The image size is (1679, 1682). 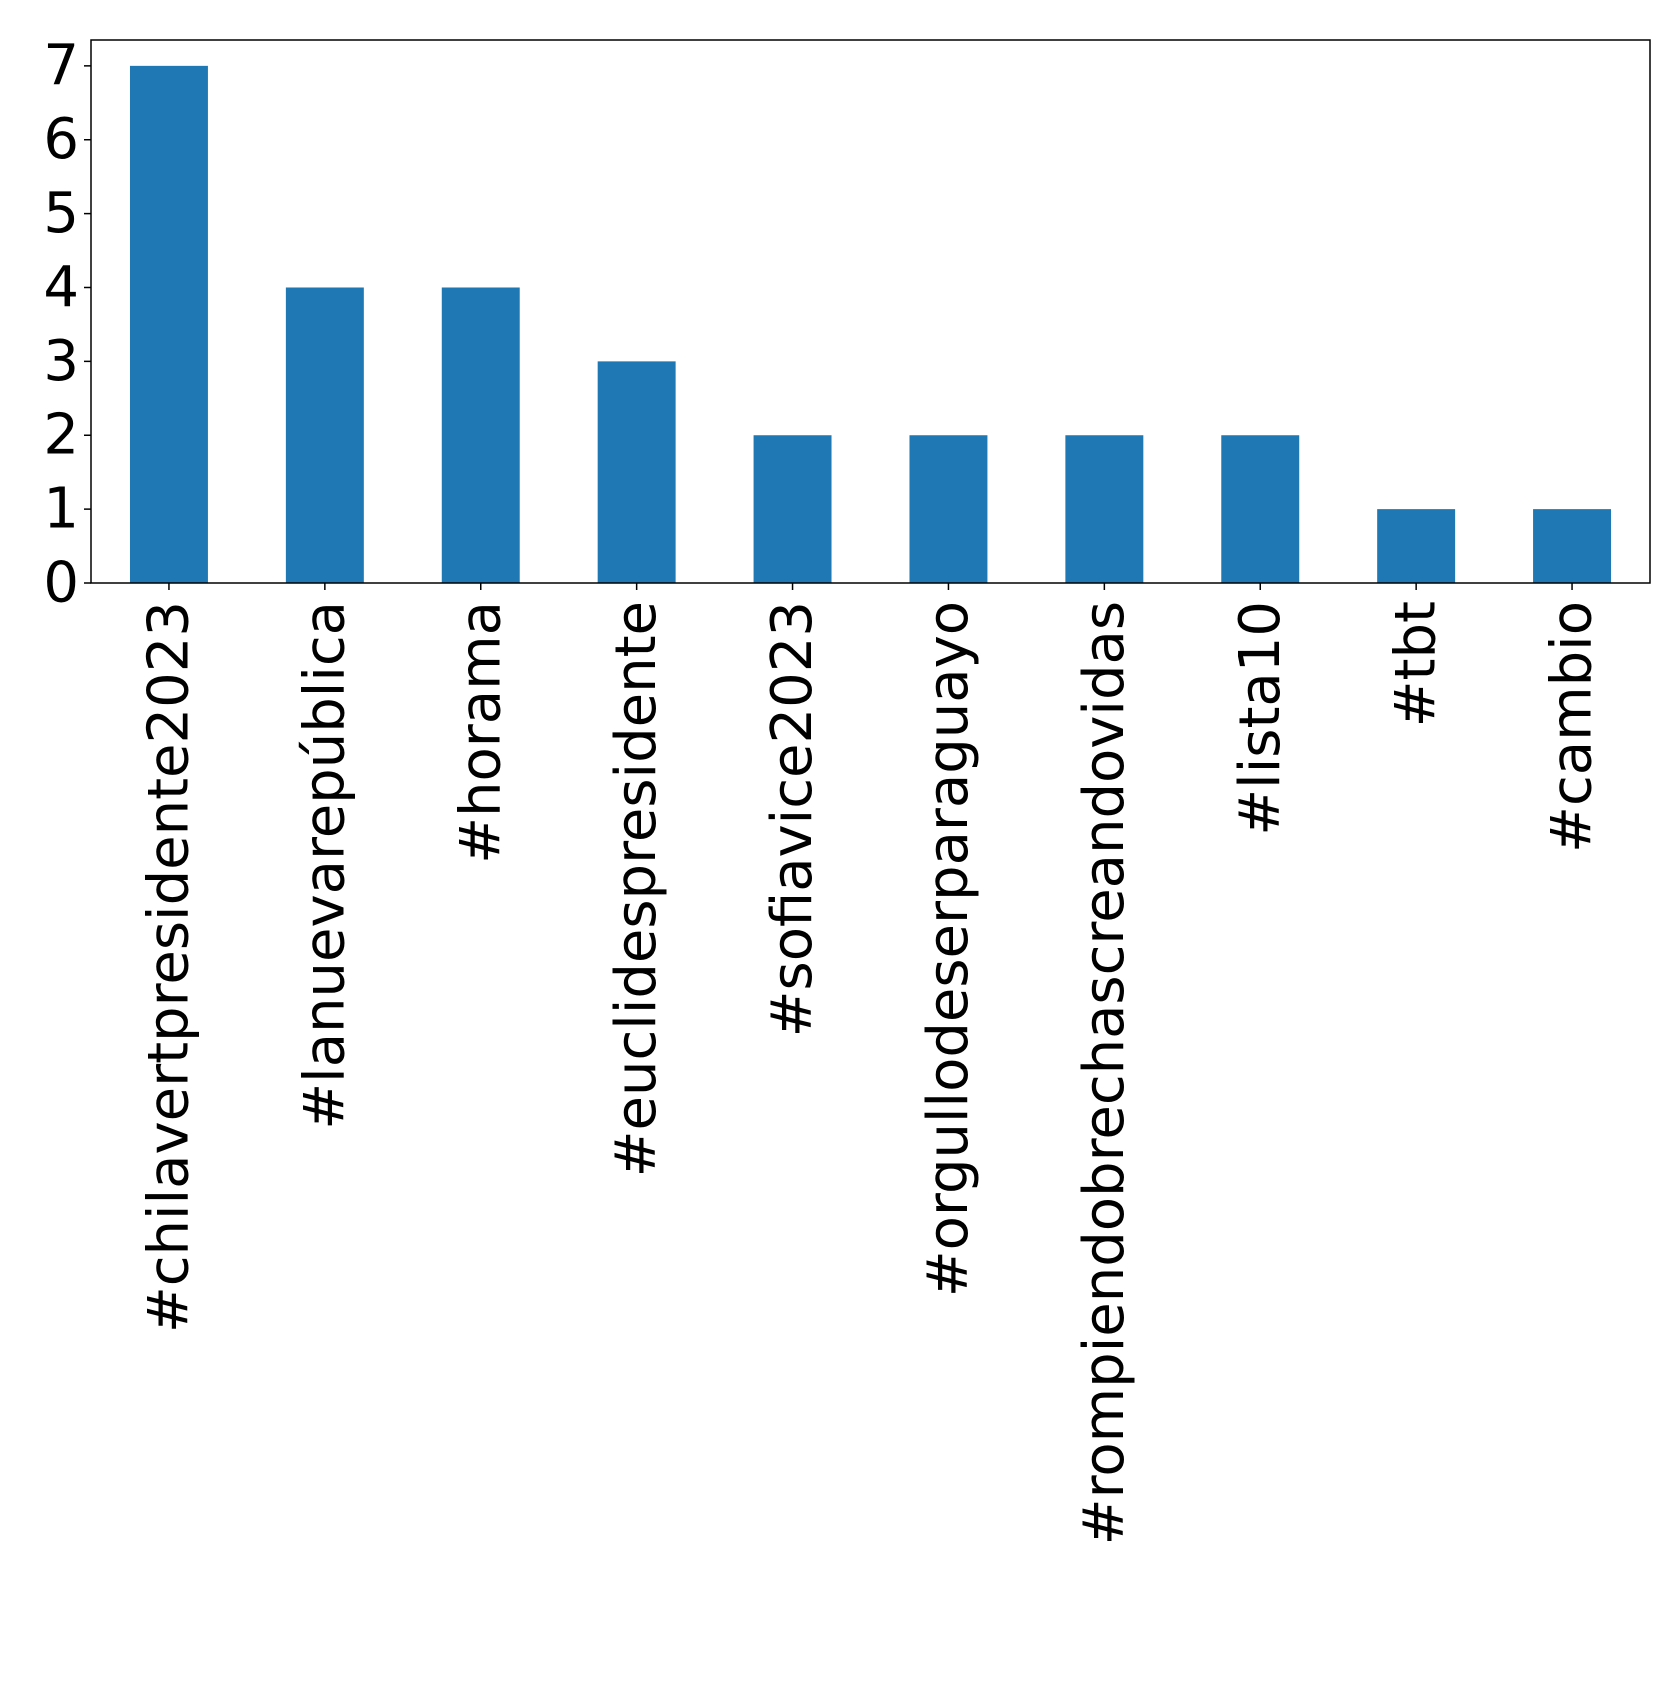 I want to click on y-tick-label: 5, so click(x=61, y=213).